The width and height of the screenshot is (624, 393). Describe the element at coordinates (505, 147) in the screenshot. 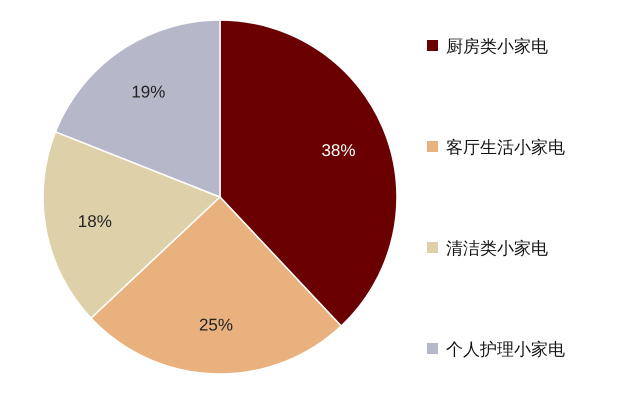

I see `legend-label: 客厅生活小家电` at that location.